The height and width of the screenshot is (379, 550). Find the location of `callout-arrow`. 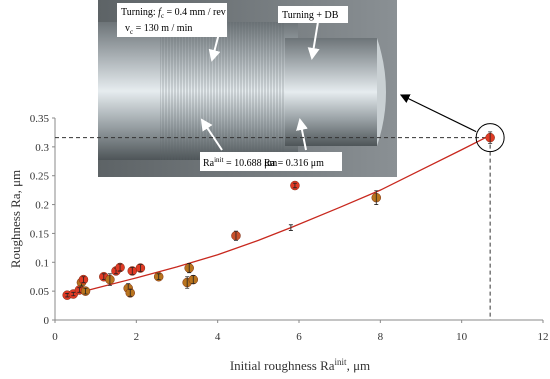

callout-arrow is located at coordinates (438, 113).